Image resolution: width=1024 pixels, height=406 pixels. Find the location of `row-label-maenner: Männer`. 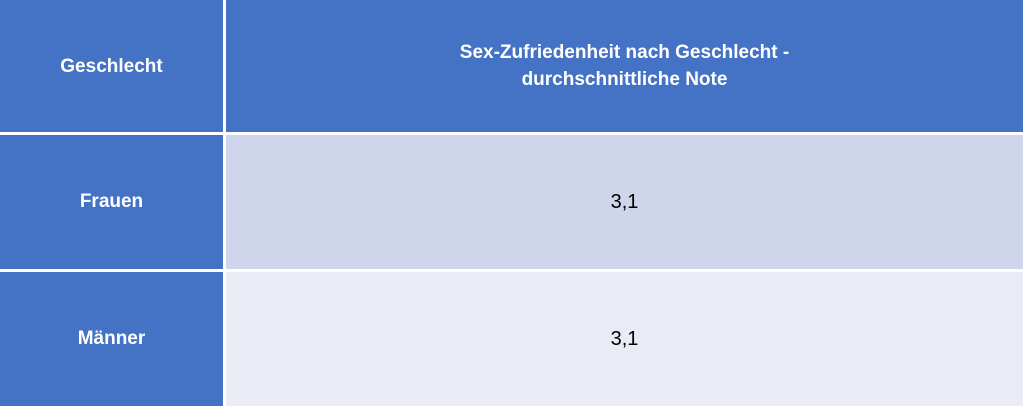

row-label-maenner: Männer is located at coordinates (111, 339).